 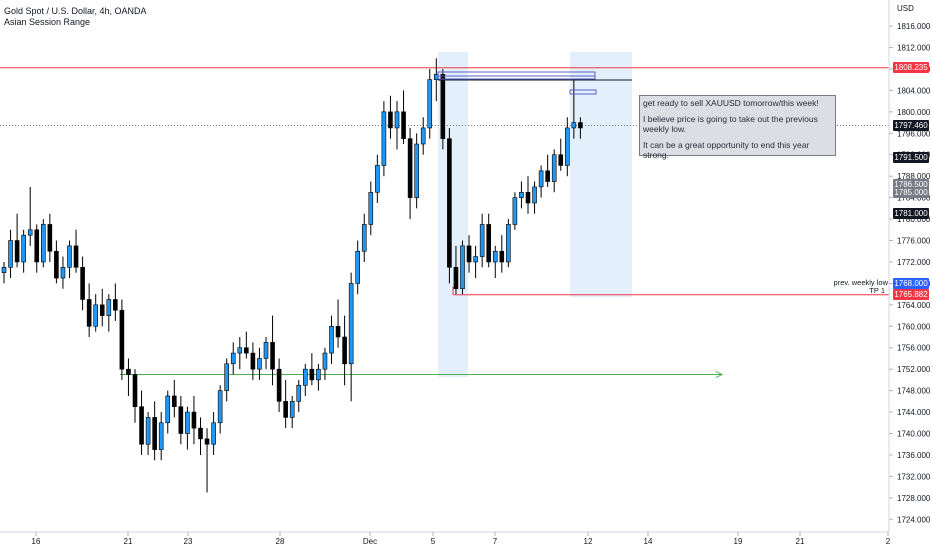 I want to click on y-tick-label: 1764.000, so click(x=914, y=305).